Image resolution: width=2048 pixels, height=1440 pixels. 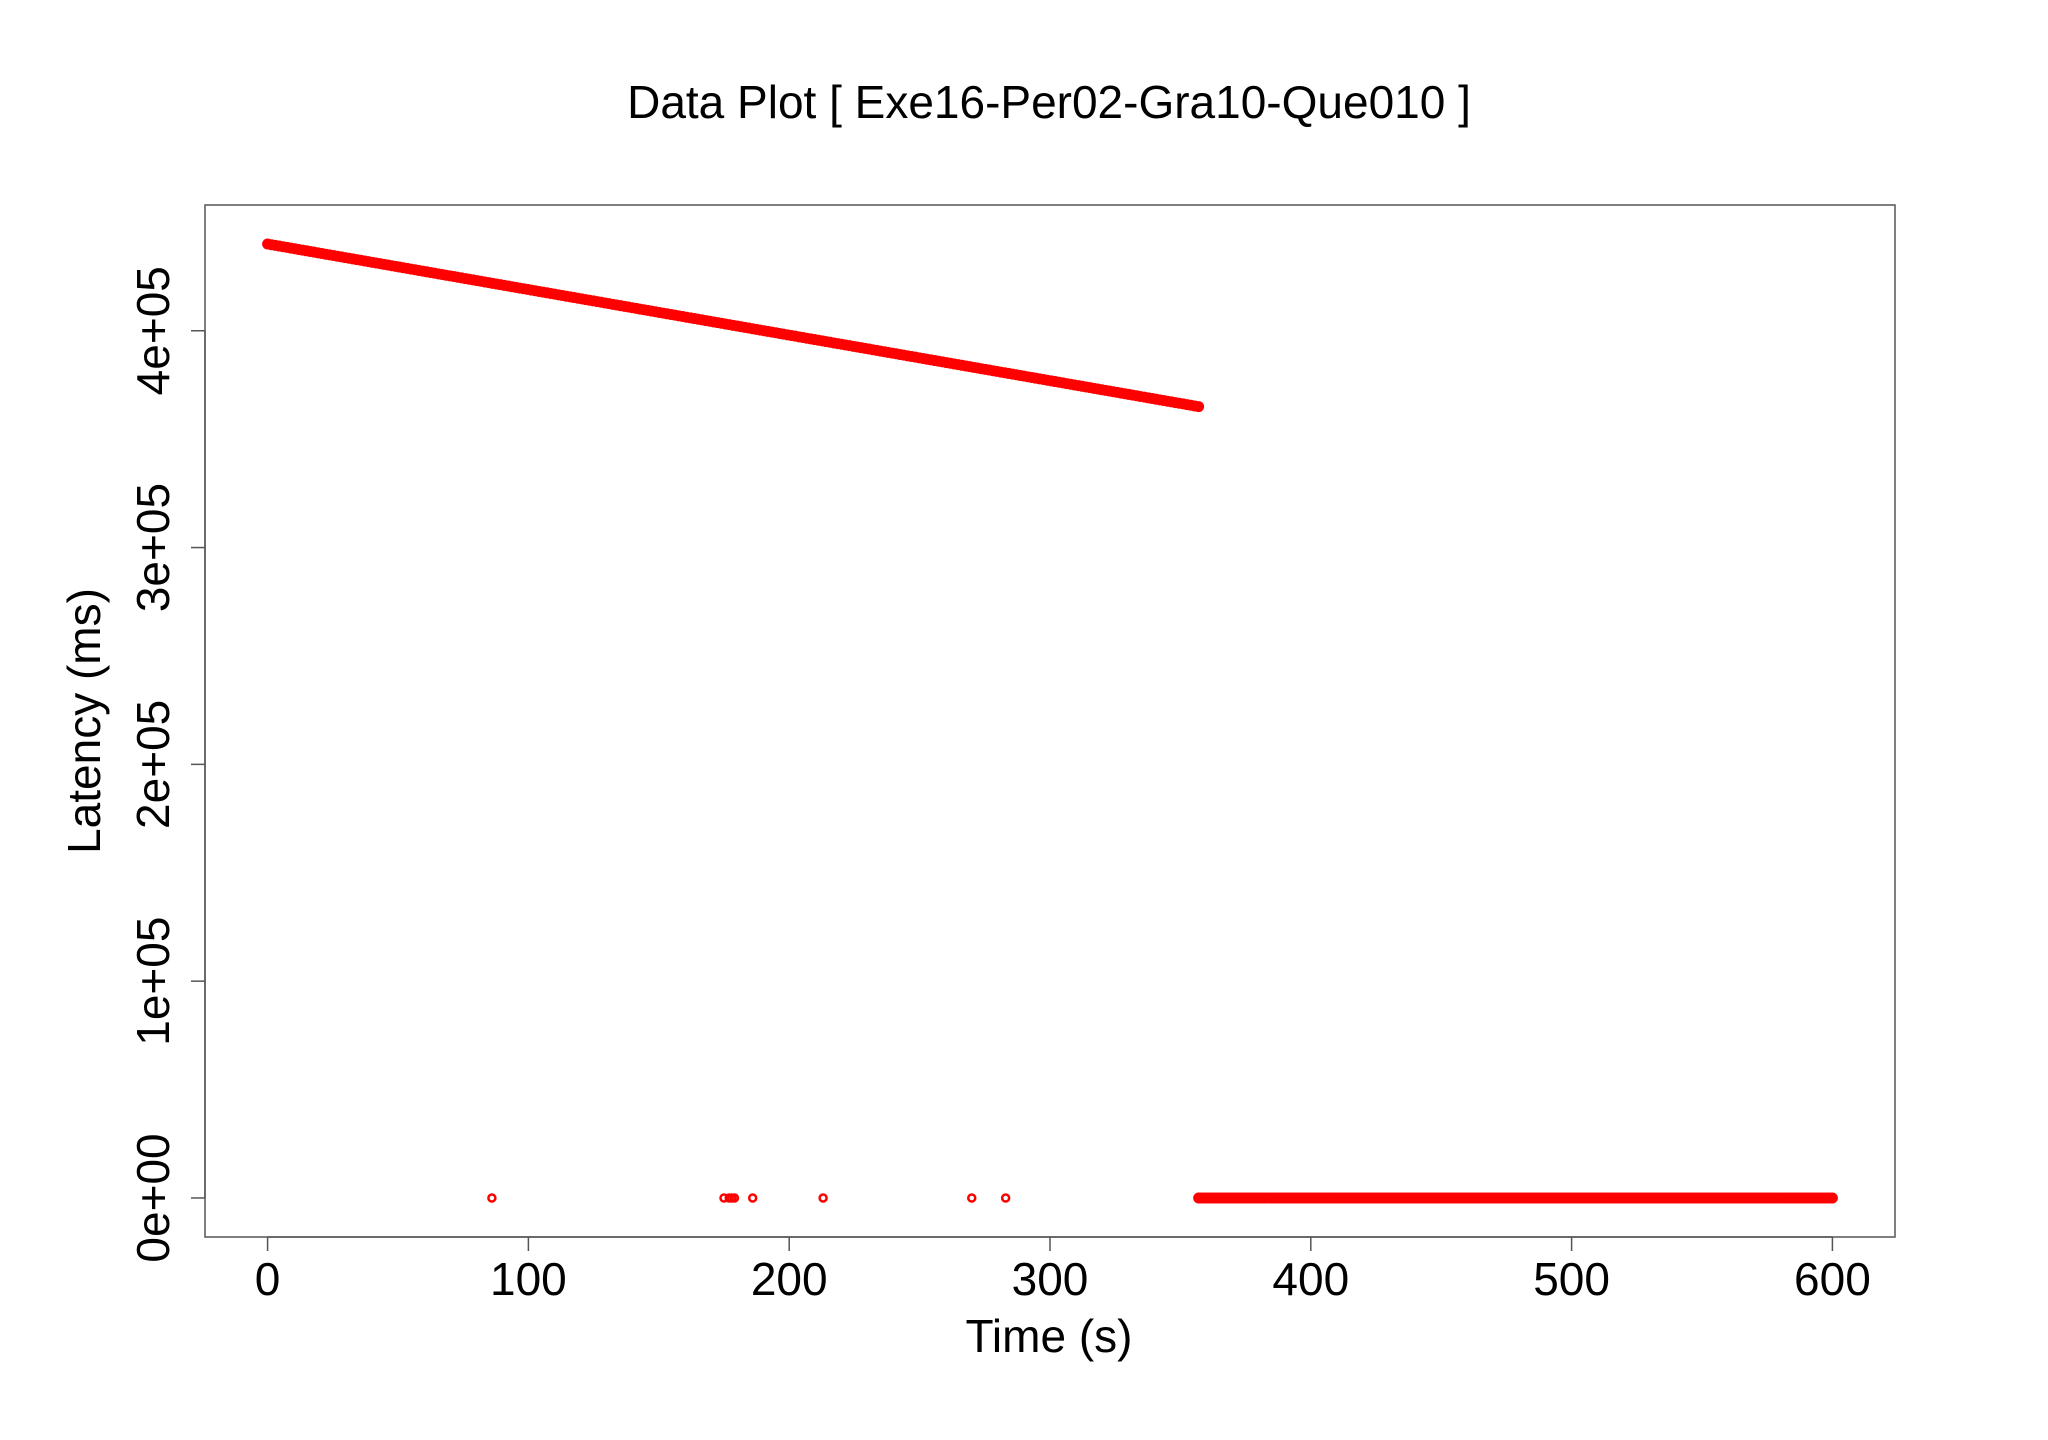 What do you see at coordinates (153, 764) in the screenshot?
I see `y-tick-label: 2e+05` at bounding box center [153, 764].